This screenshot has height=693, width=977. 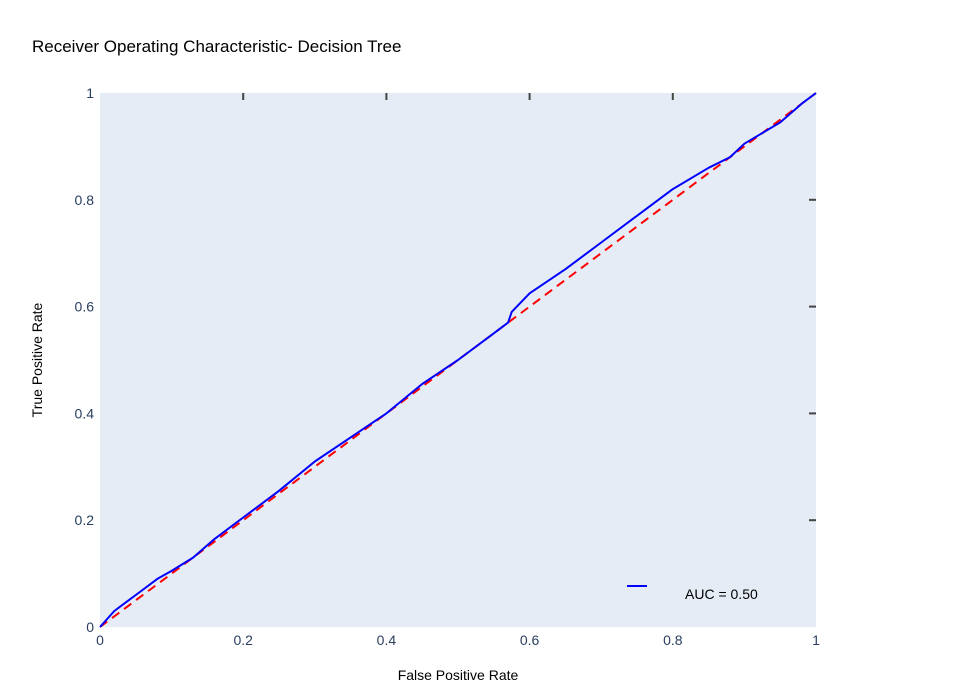 What do you see at coordinates (85, 360) in the screenshot?
I see `y-axis-tick-labels: 0 0.2 0.4 0.6 0.8 1` at bounding box center [85, 360].